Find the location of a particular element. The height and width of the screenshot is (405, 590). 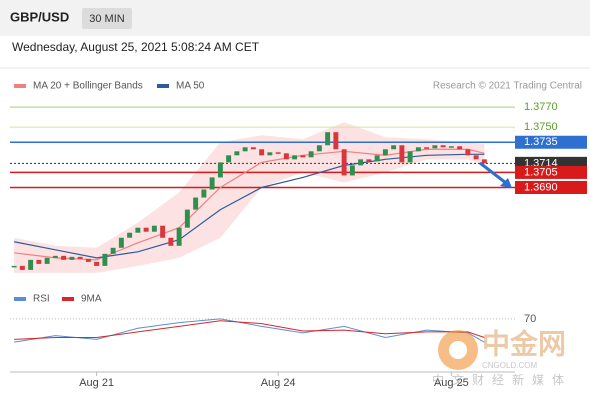

forecast-arrow is located at coordinates (493, 173).